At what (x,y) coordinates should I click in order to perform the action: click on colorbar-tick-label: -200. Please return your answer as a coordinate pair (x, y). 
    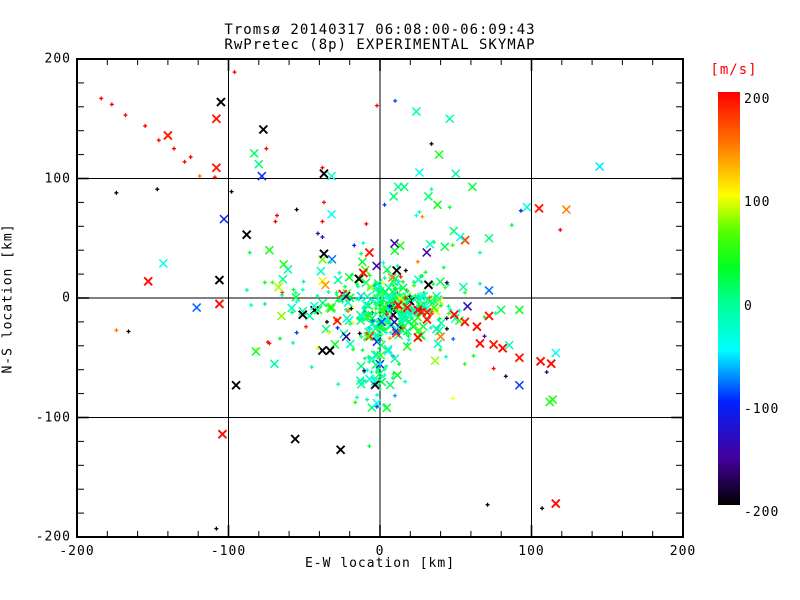
    Looking at the image, I should click on (762, 512).